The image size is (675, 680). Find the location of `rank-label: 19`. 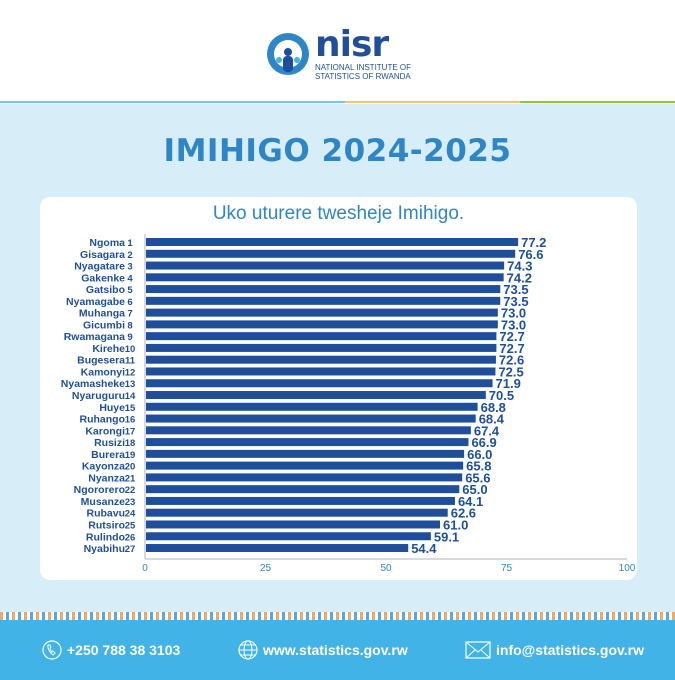

rank-label: 19 is located at coordinates (130, 455).